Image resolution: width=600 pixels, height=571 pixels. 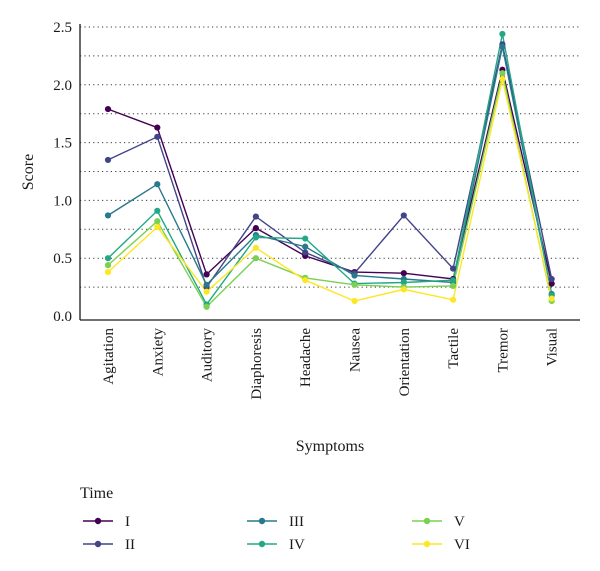 What do you see at coordinates (257, 364) in the screenshot?
I see `x-tick-label: Diaphoresis` at bounding box center [257, 364].